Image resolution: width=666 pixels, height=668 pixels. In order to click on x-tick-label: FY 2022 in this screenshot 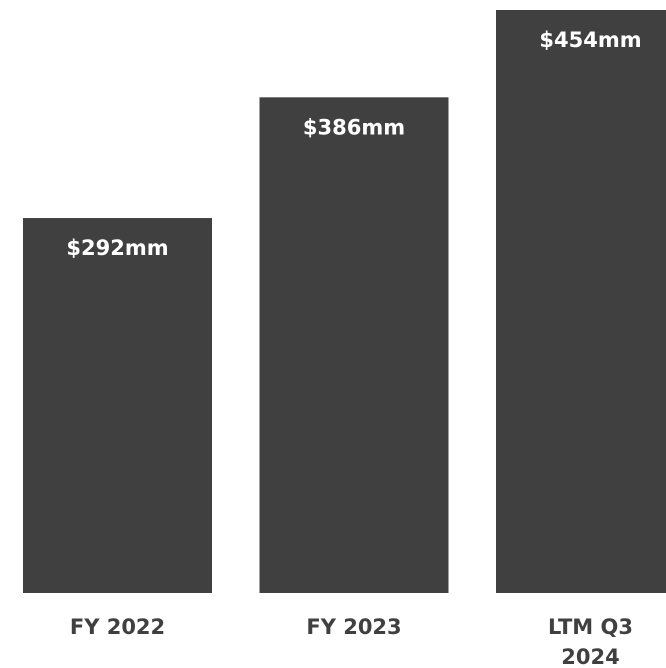, I will do `click(117, 627)`.